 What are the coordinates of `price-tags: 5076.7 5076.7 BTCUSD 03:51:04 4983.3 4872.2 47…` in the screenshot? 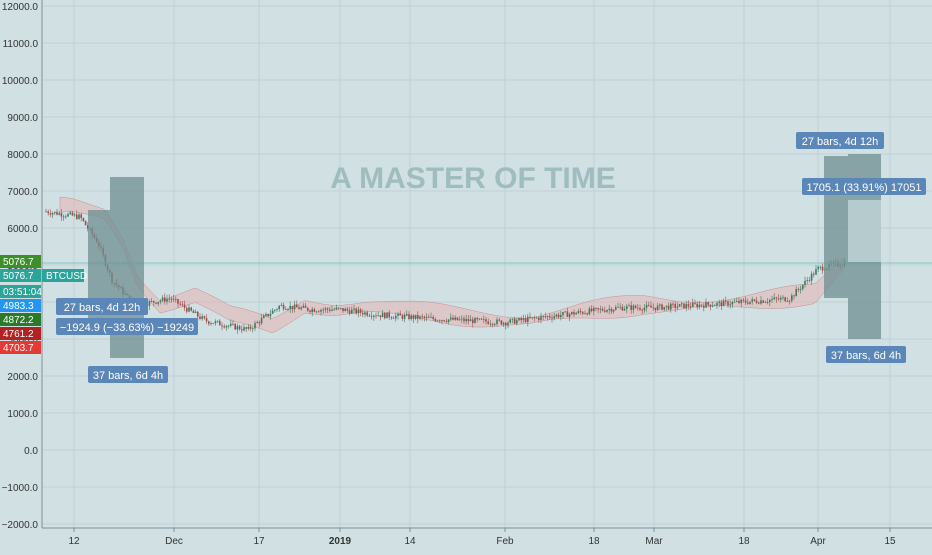 It's located at (43, 304).